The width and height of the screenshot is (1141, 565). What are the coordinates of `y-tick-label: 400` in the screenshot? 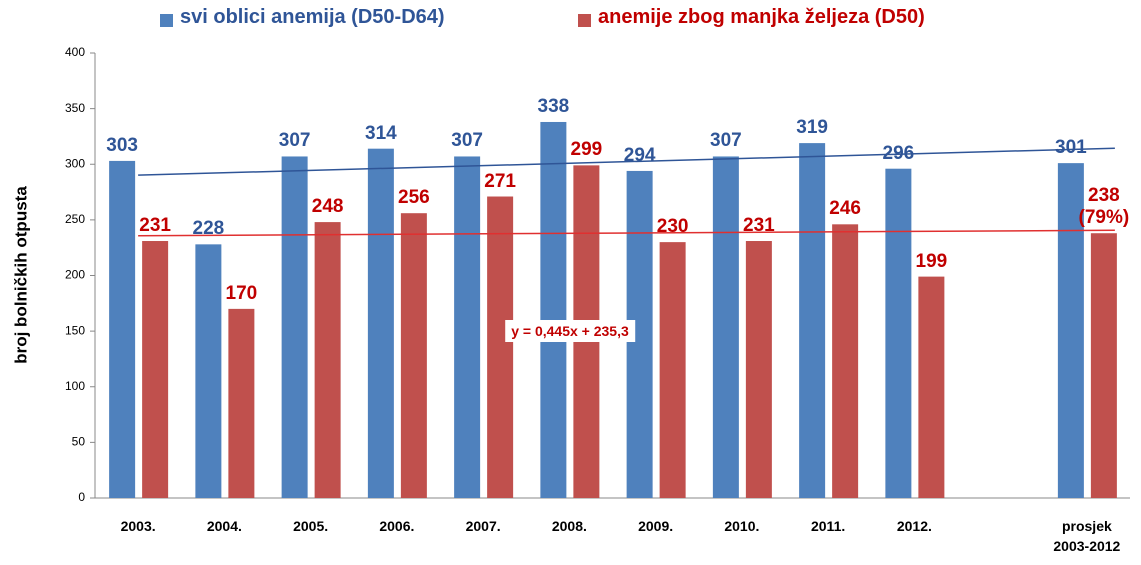 It's located at (75, 52).